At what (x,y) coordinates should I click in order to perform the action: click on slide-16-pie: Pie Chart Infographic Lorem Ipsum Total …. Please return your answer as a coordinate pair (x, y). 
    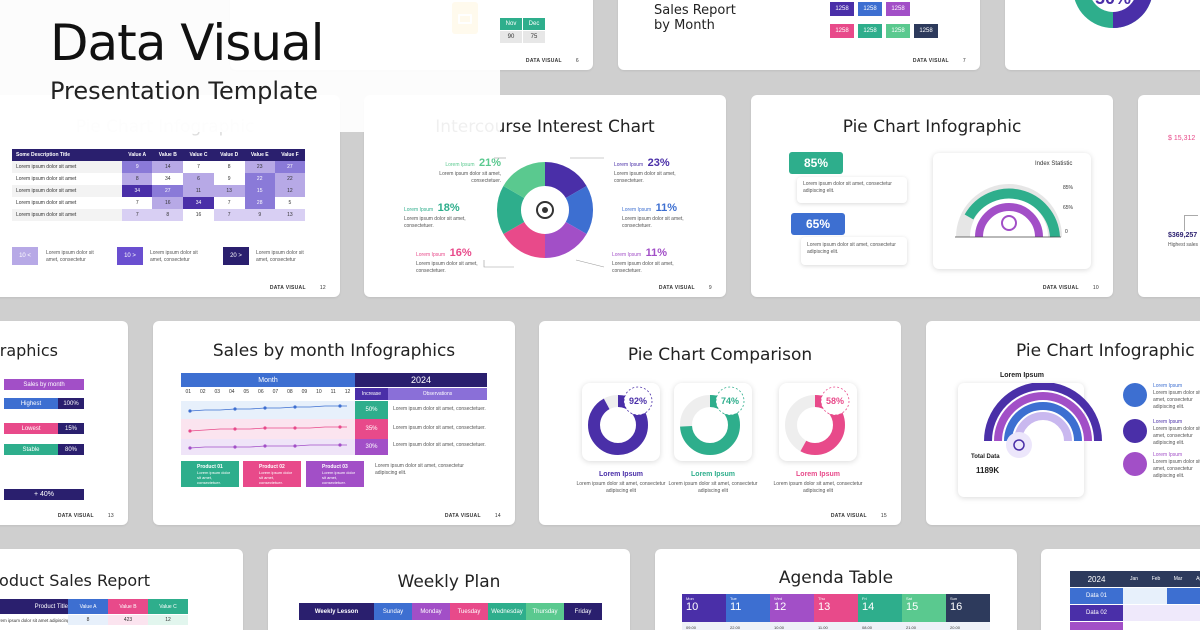
    Looking at the image, I should click on (1063, 423).